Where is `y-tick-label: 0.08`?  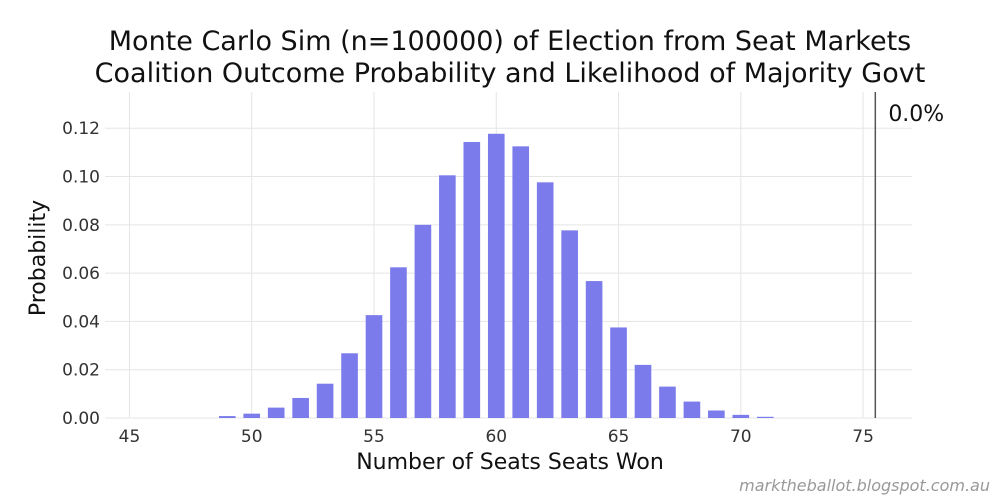 y-tick-label: 0.08 is located at coordinates (81, 226).